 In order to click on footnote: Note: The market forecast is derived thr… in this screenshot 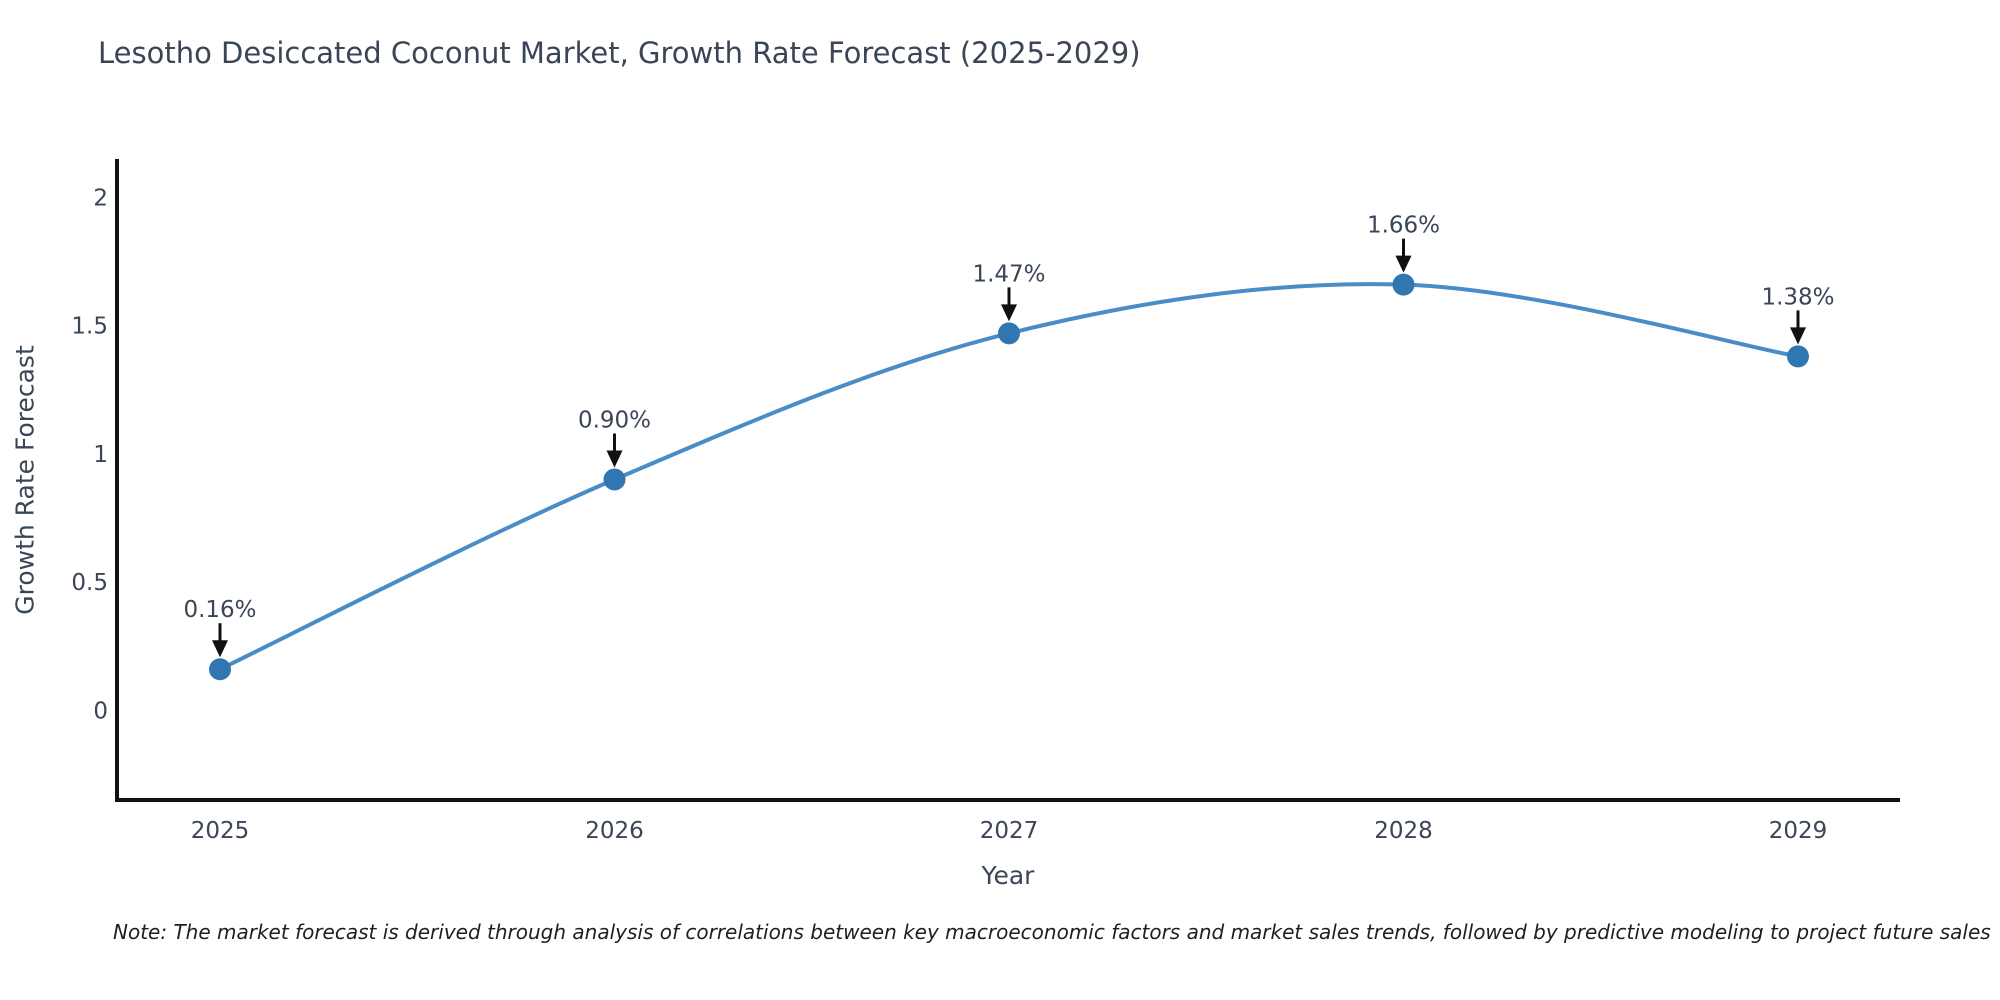, I will do `click(1052, 932)`.